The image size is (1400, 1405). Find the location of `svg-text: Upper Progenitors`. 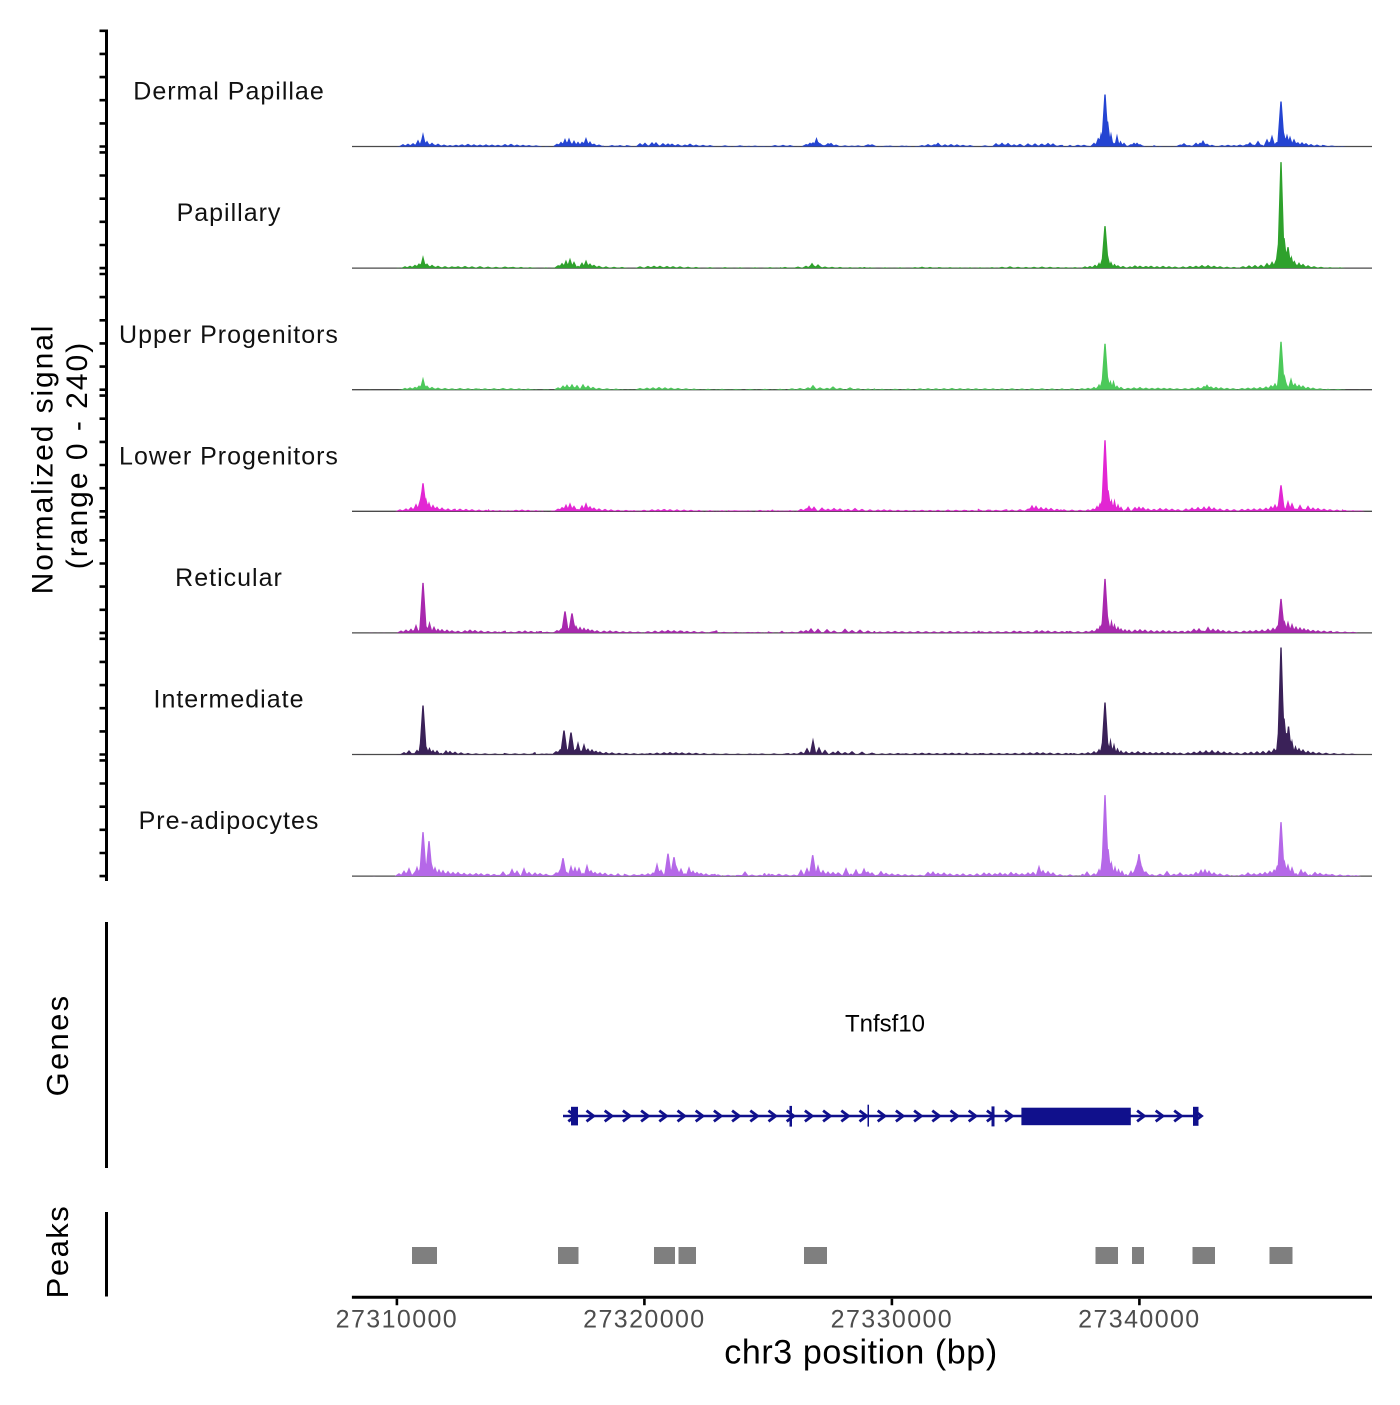

svg-text: Upper Progenitors is located at coordinates (229, 335).